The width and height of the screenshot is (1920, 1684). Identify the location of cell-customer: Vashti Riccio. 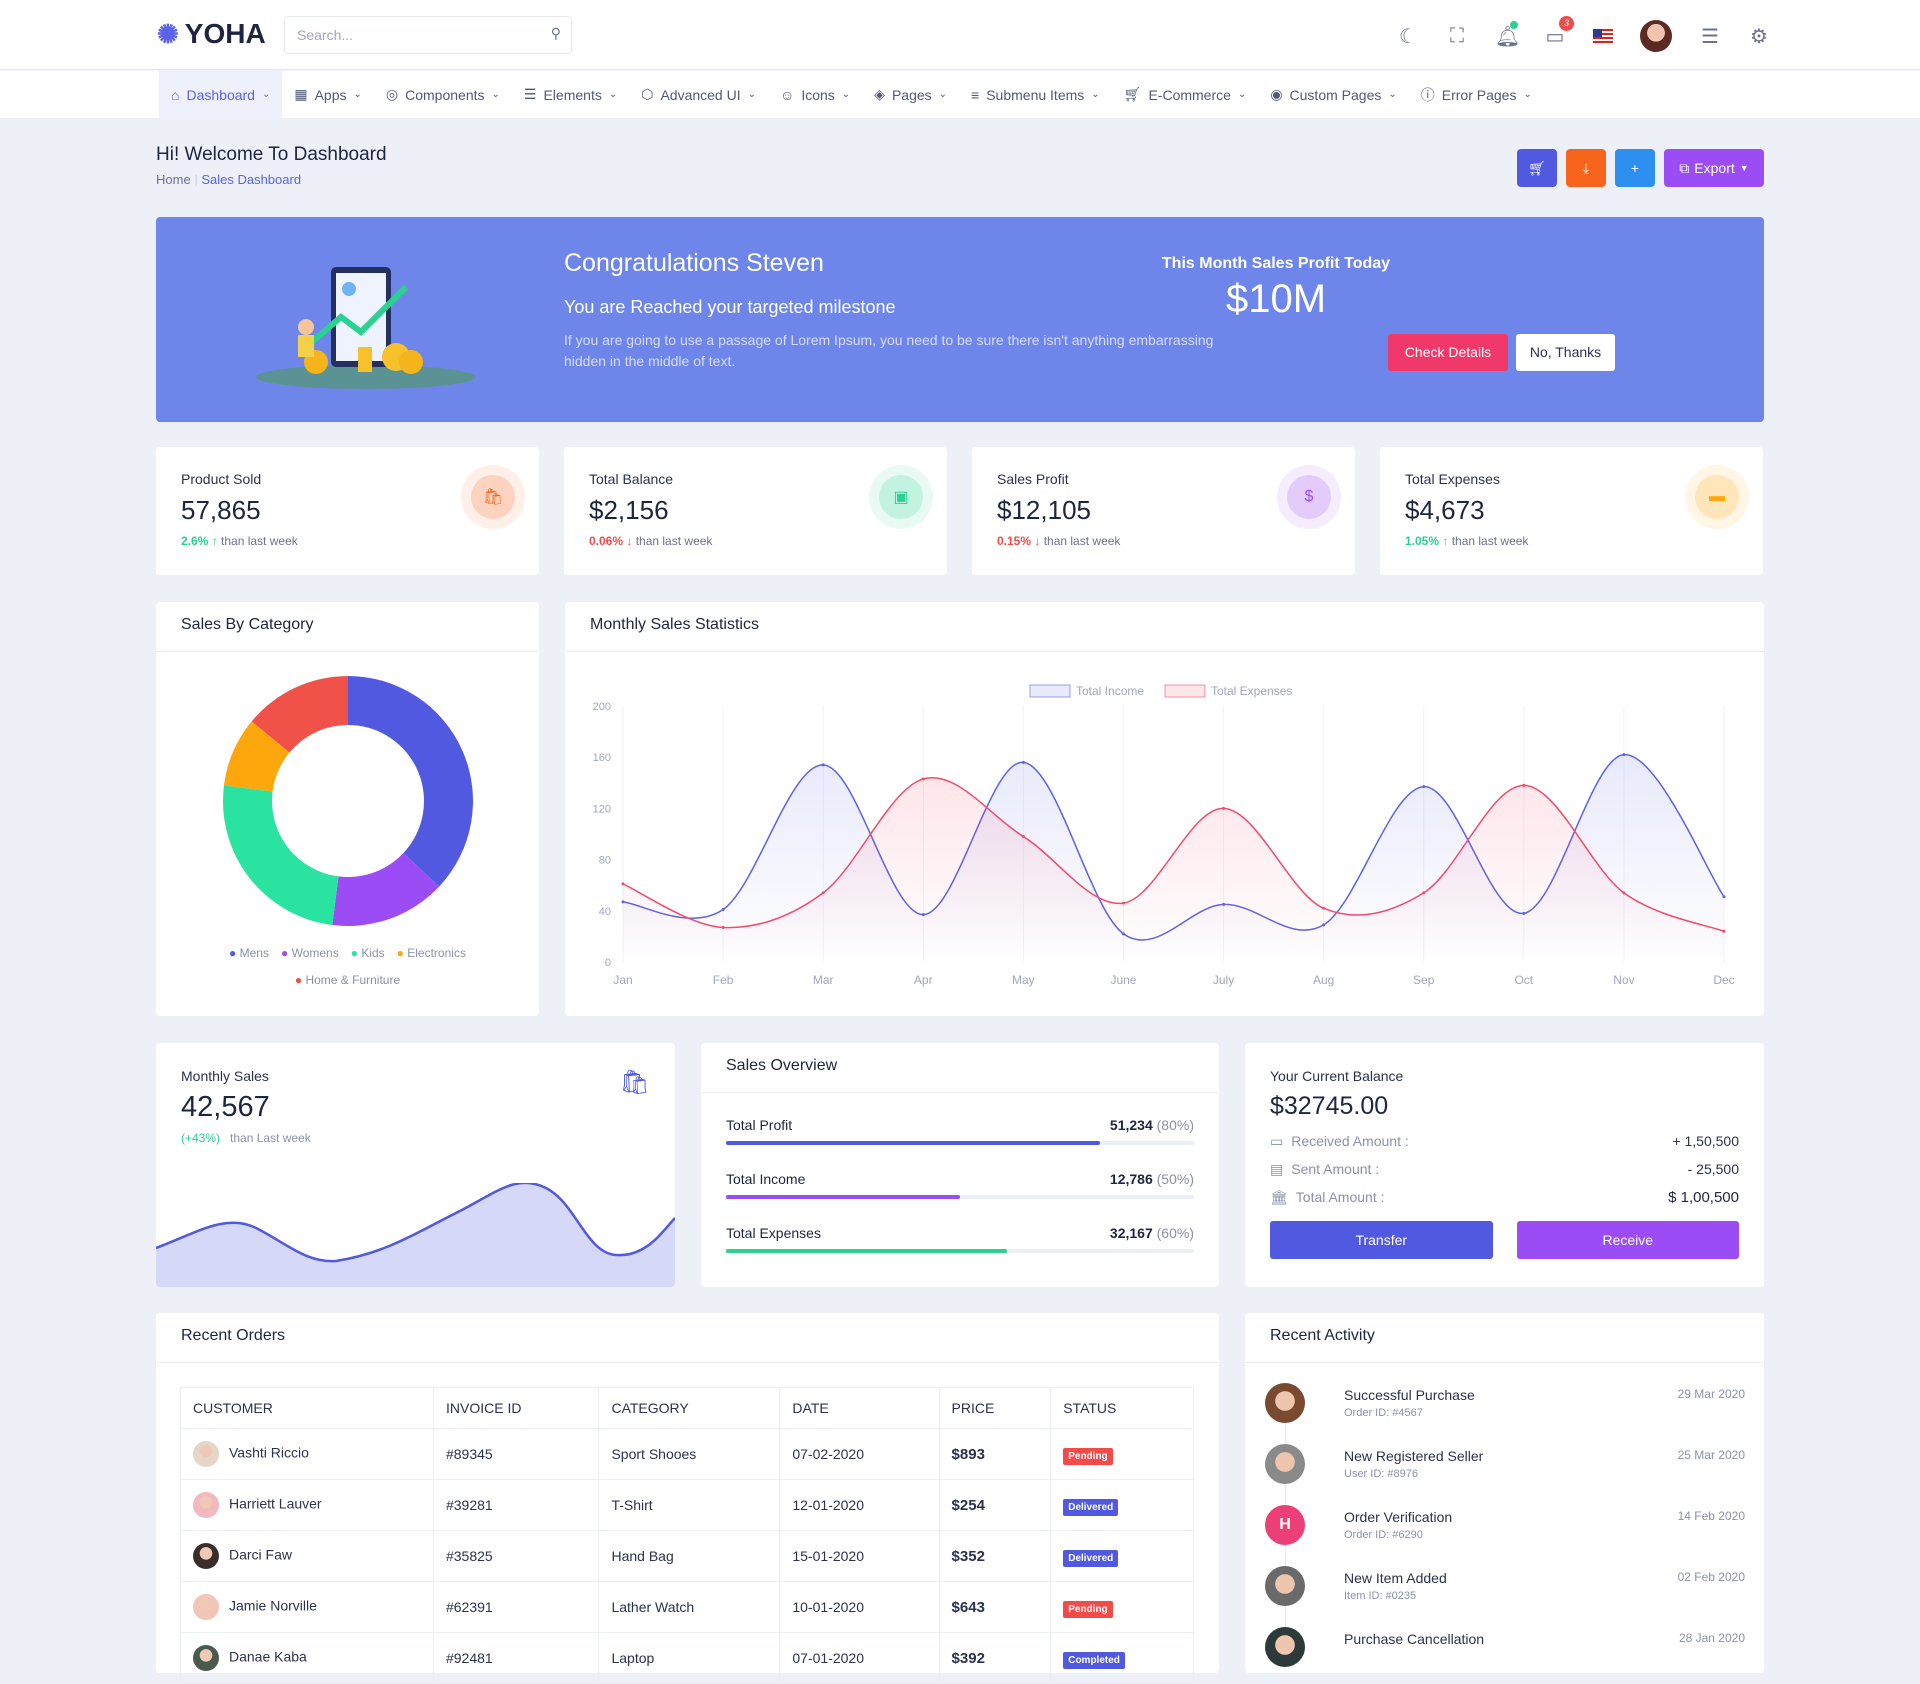
(307, 1454).